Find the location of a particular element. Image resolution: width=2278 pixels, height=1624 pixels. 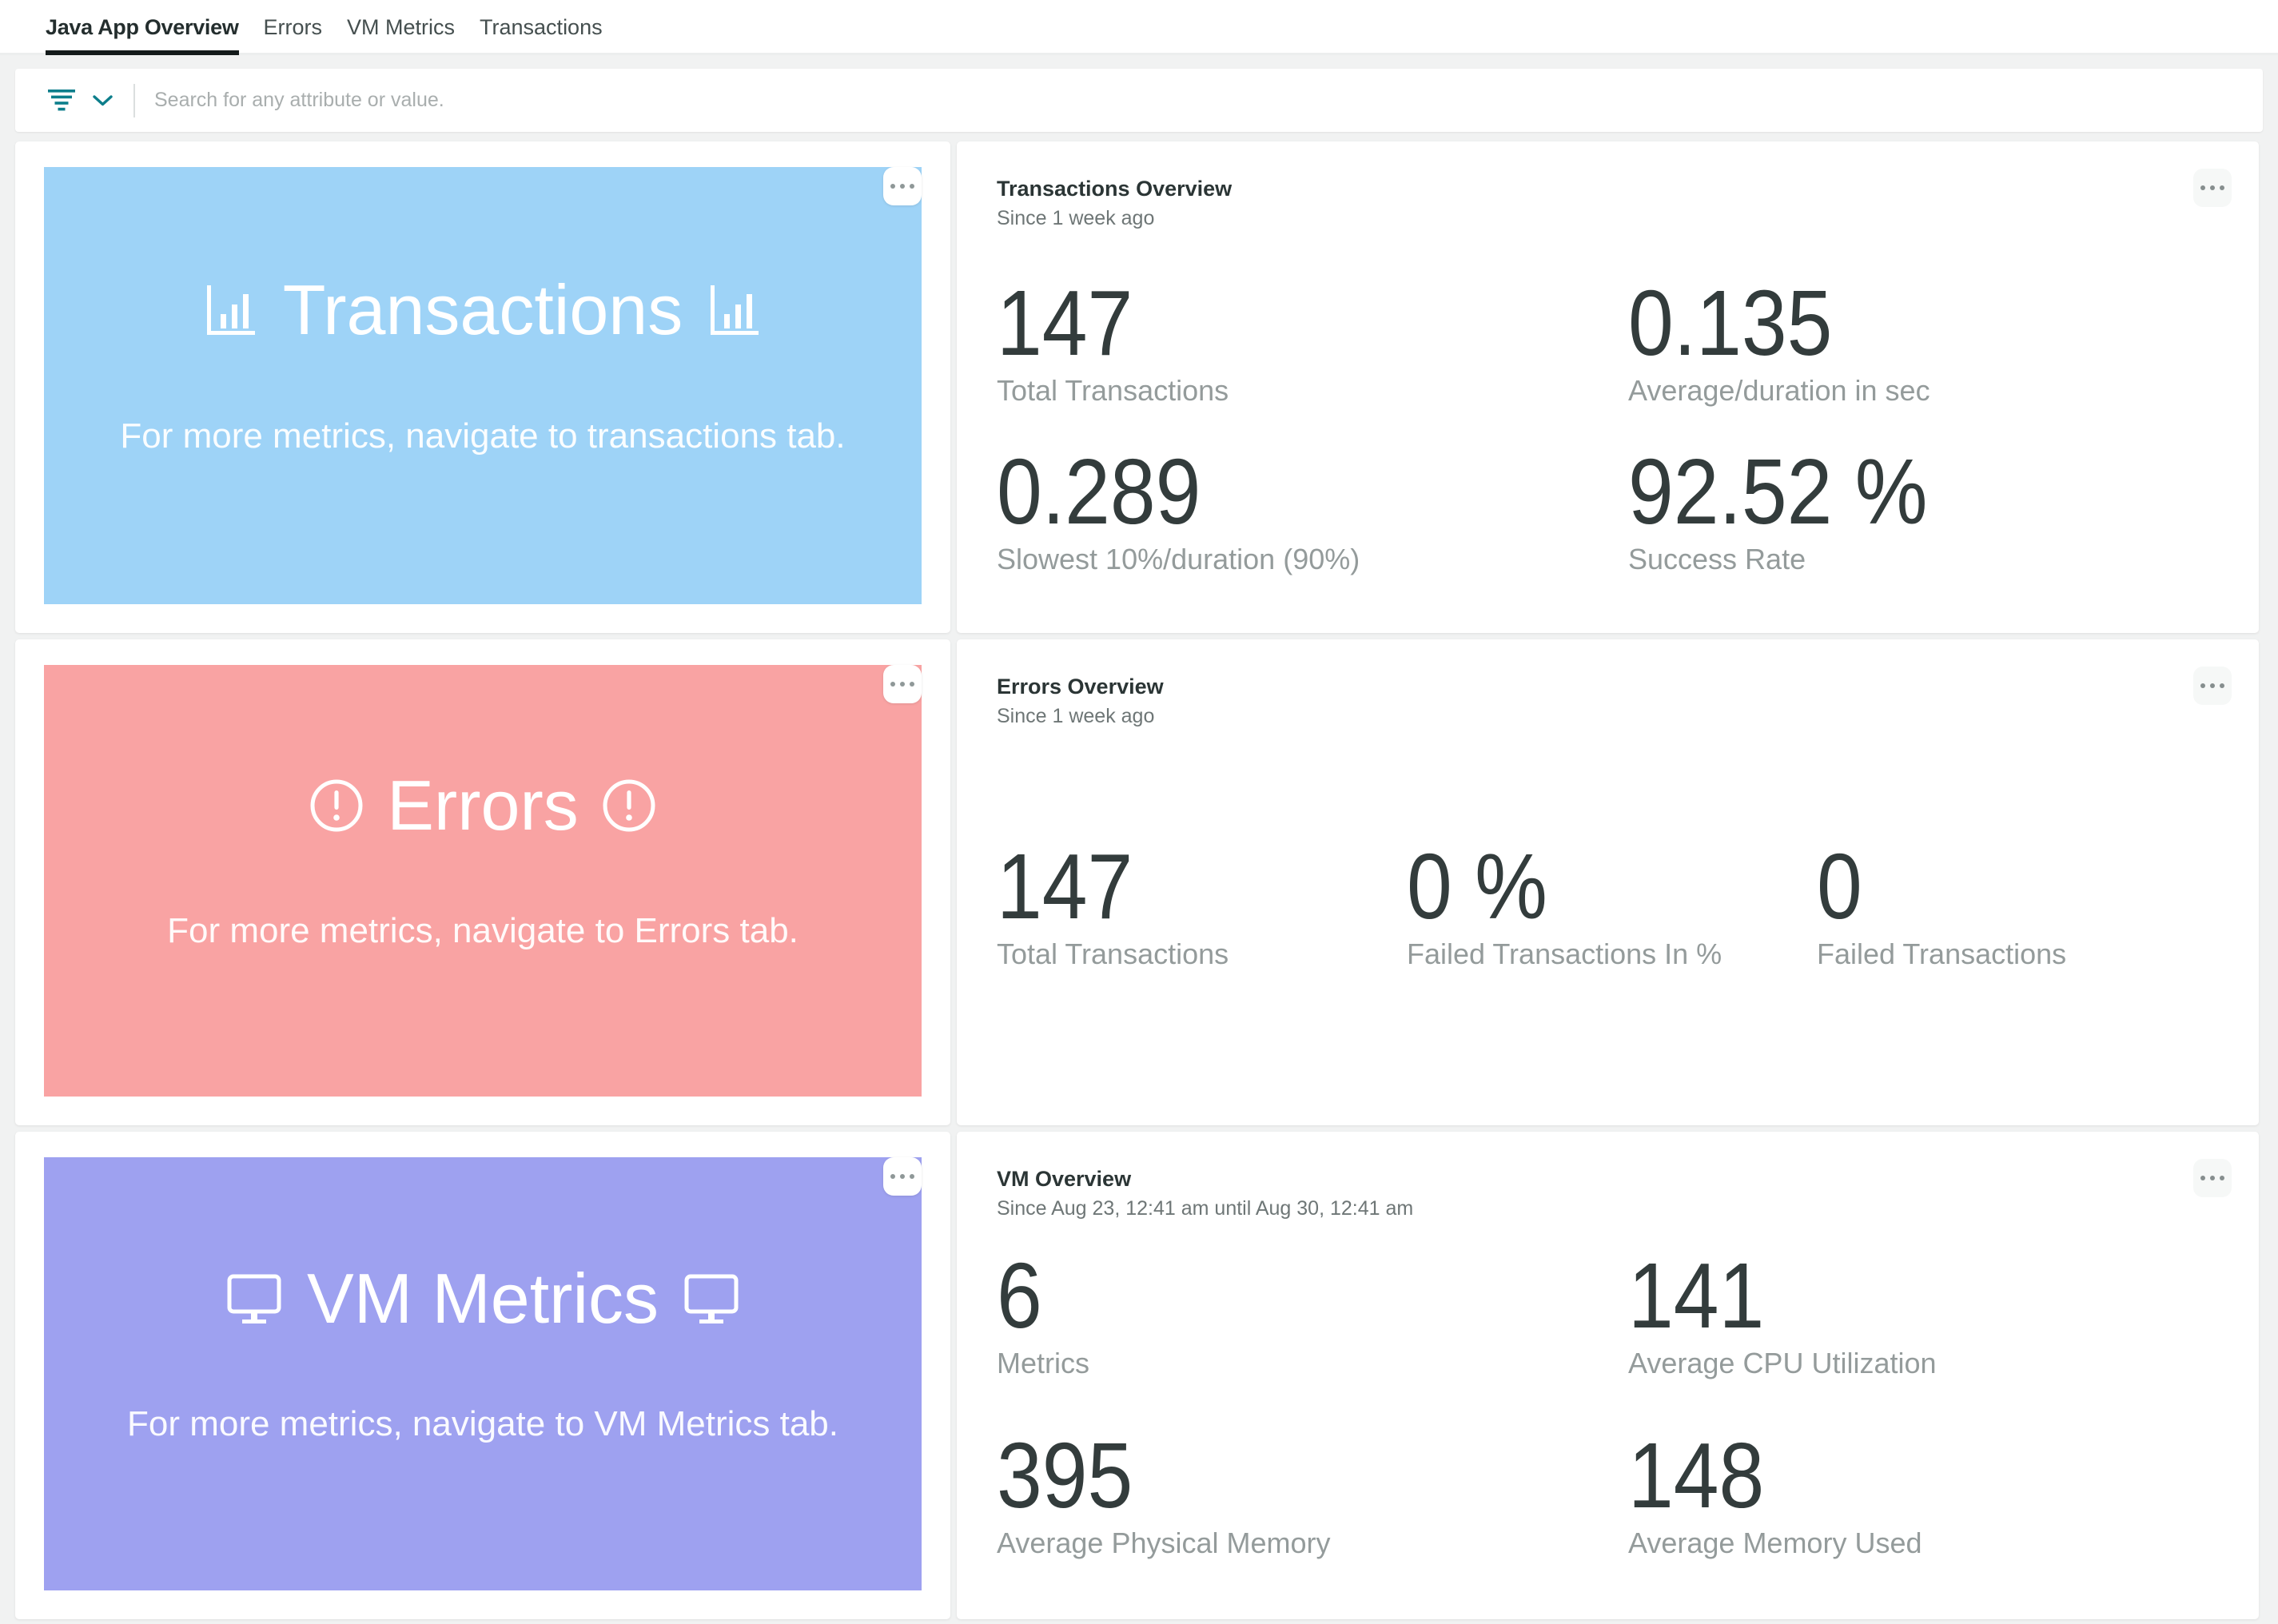

filter-dropdown-button is located at coordinates (103, 100).